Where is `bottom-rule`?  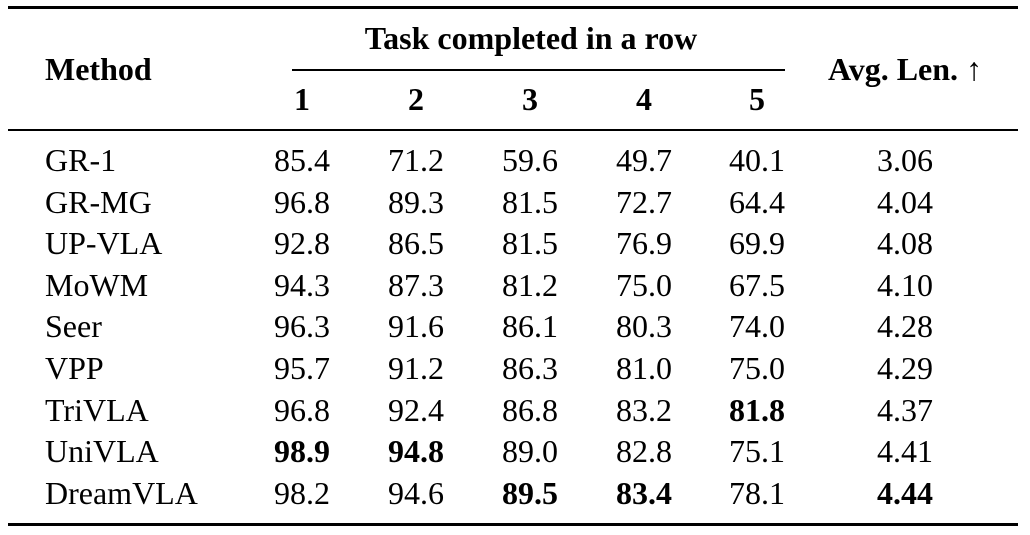 bottom-rule is located at coordinates (513, 524).